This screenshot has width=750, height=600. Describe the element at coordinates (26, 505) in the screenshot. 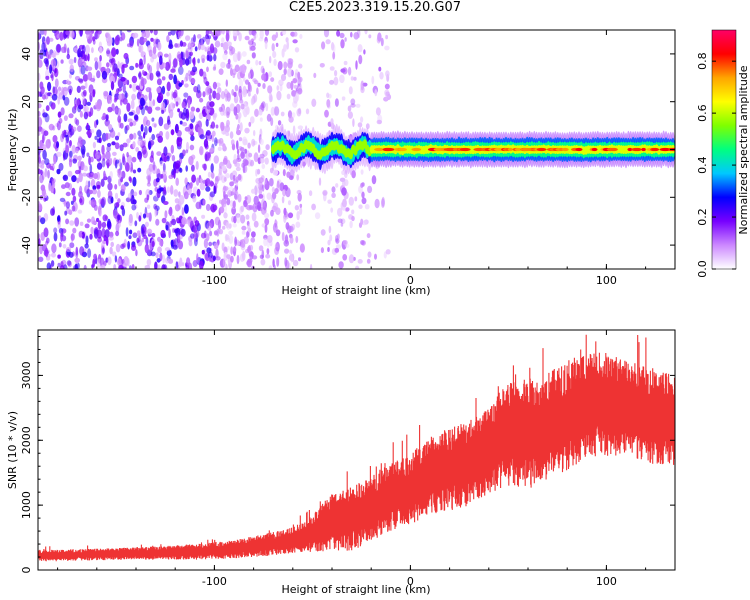

I see `y-tick-label: 1000` at that location.